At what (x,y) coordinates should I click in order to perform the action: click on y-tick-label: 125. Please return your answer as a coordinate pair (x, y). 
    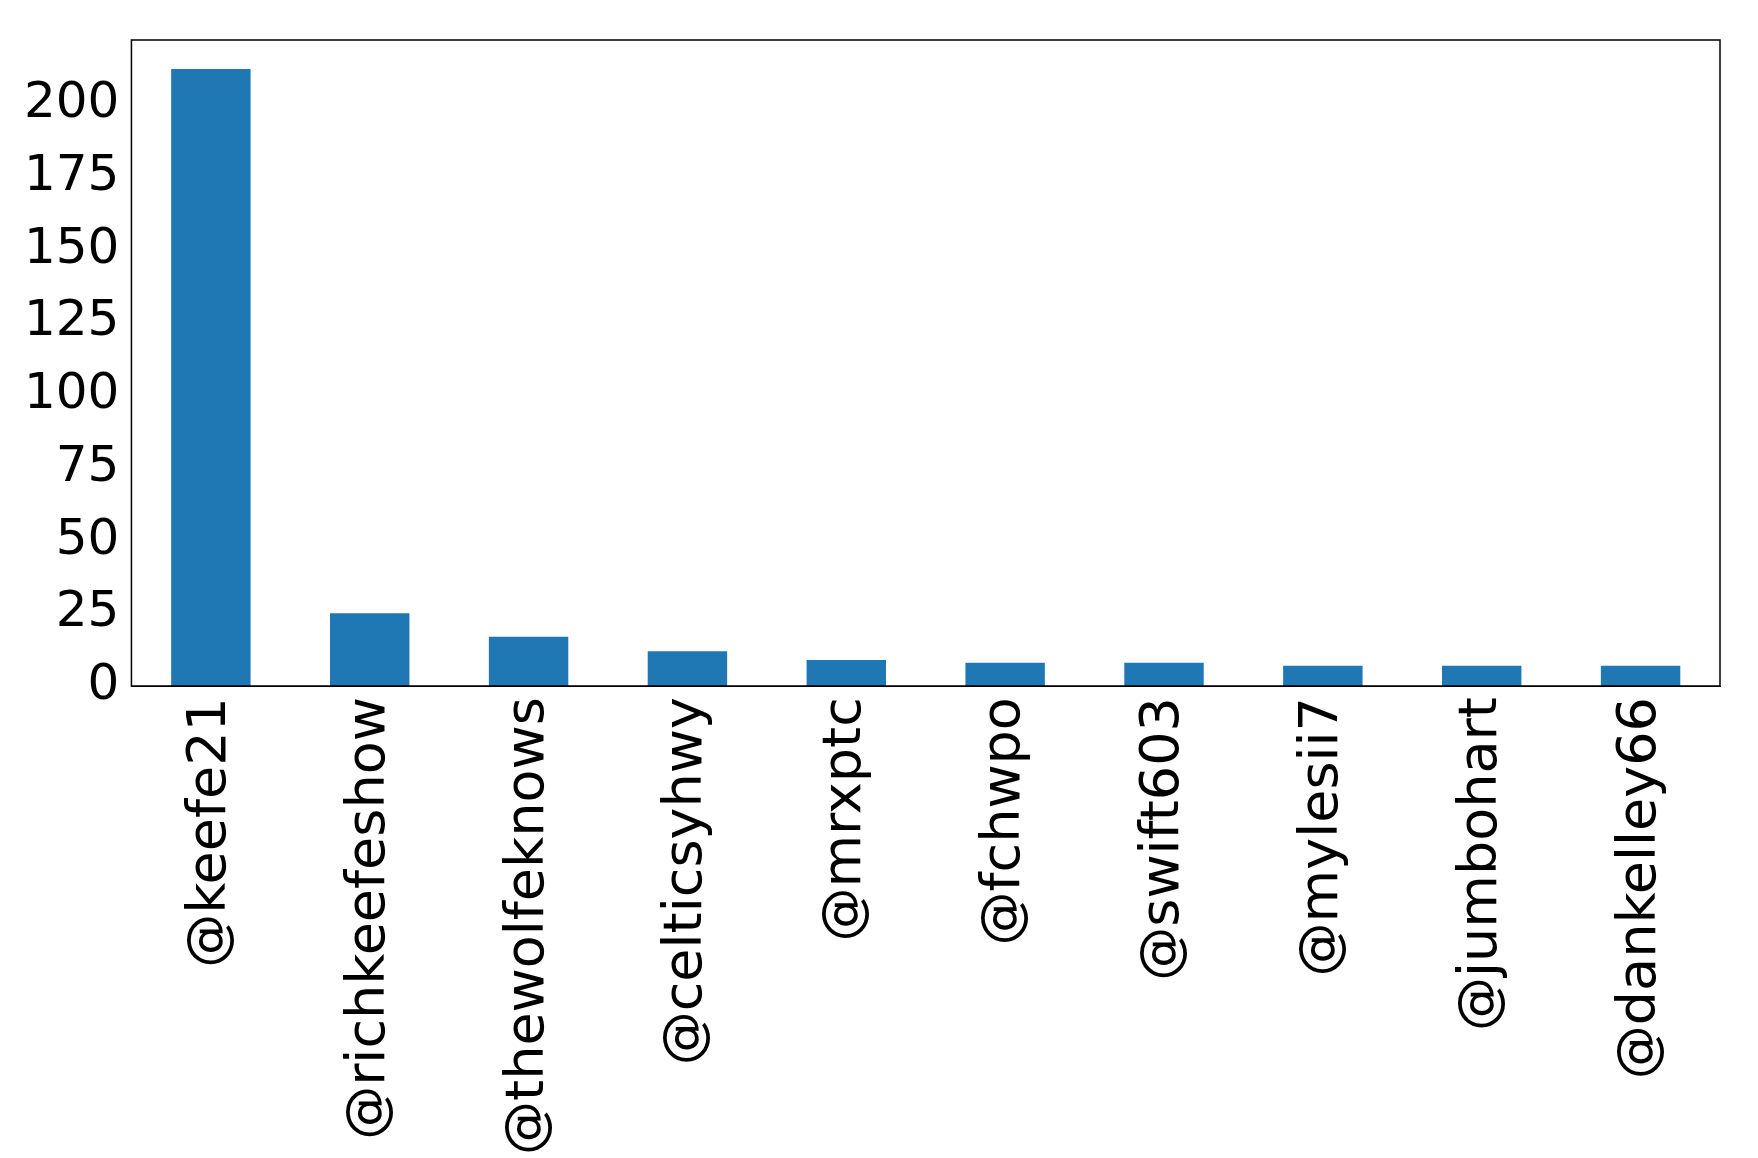
    Looking at the image, I should click on (72, 318).